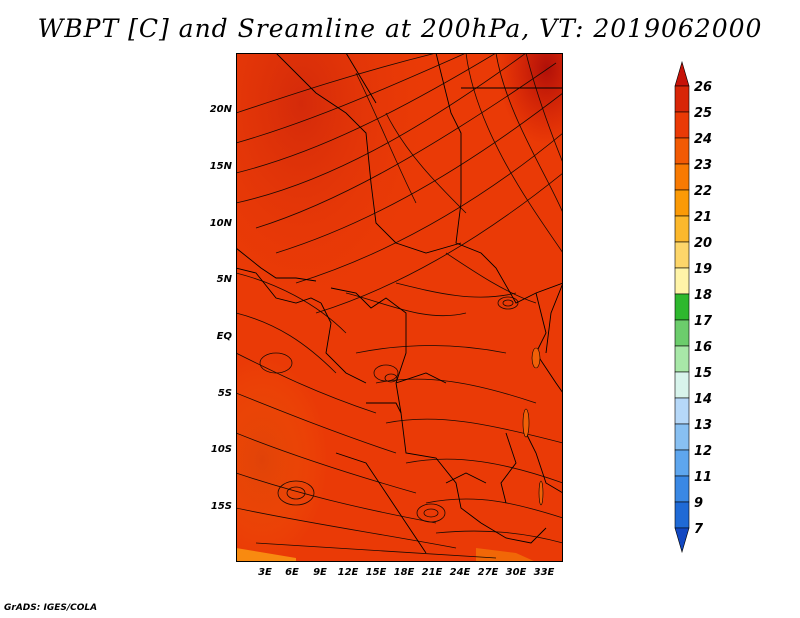  I want to click on lon-label-18e: 18E, so click(404, 572).